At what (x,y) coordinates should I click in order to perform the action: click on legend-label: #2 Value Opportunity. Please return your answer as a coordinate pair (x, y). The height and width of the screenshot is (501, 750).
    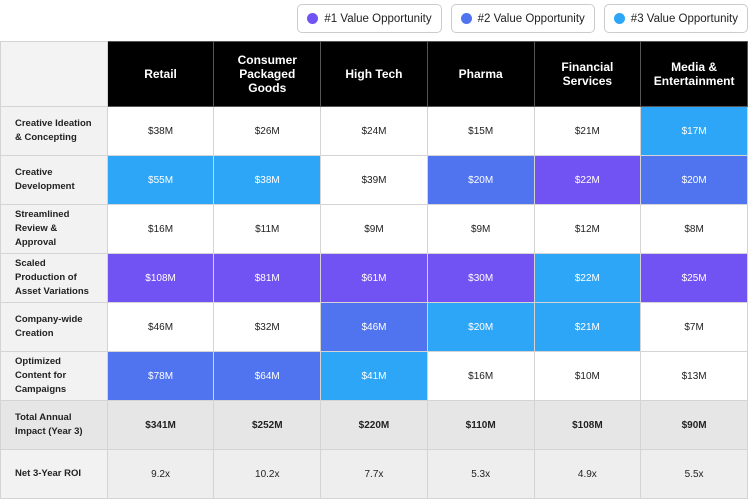
    Looking at the image, I should click on (531, 18).